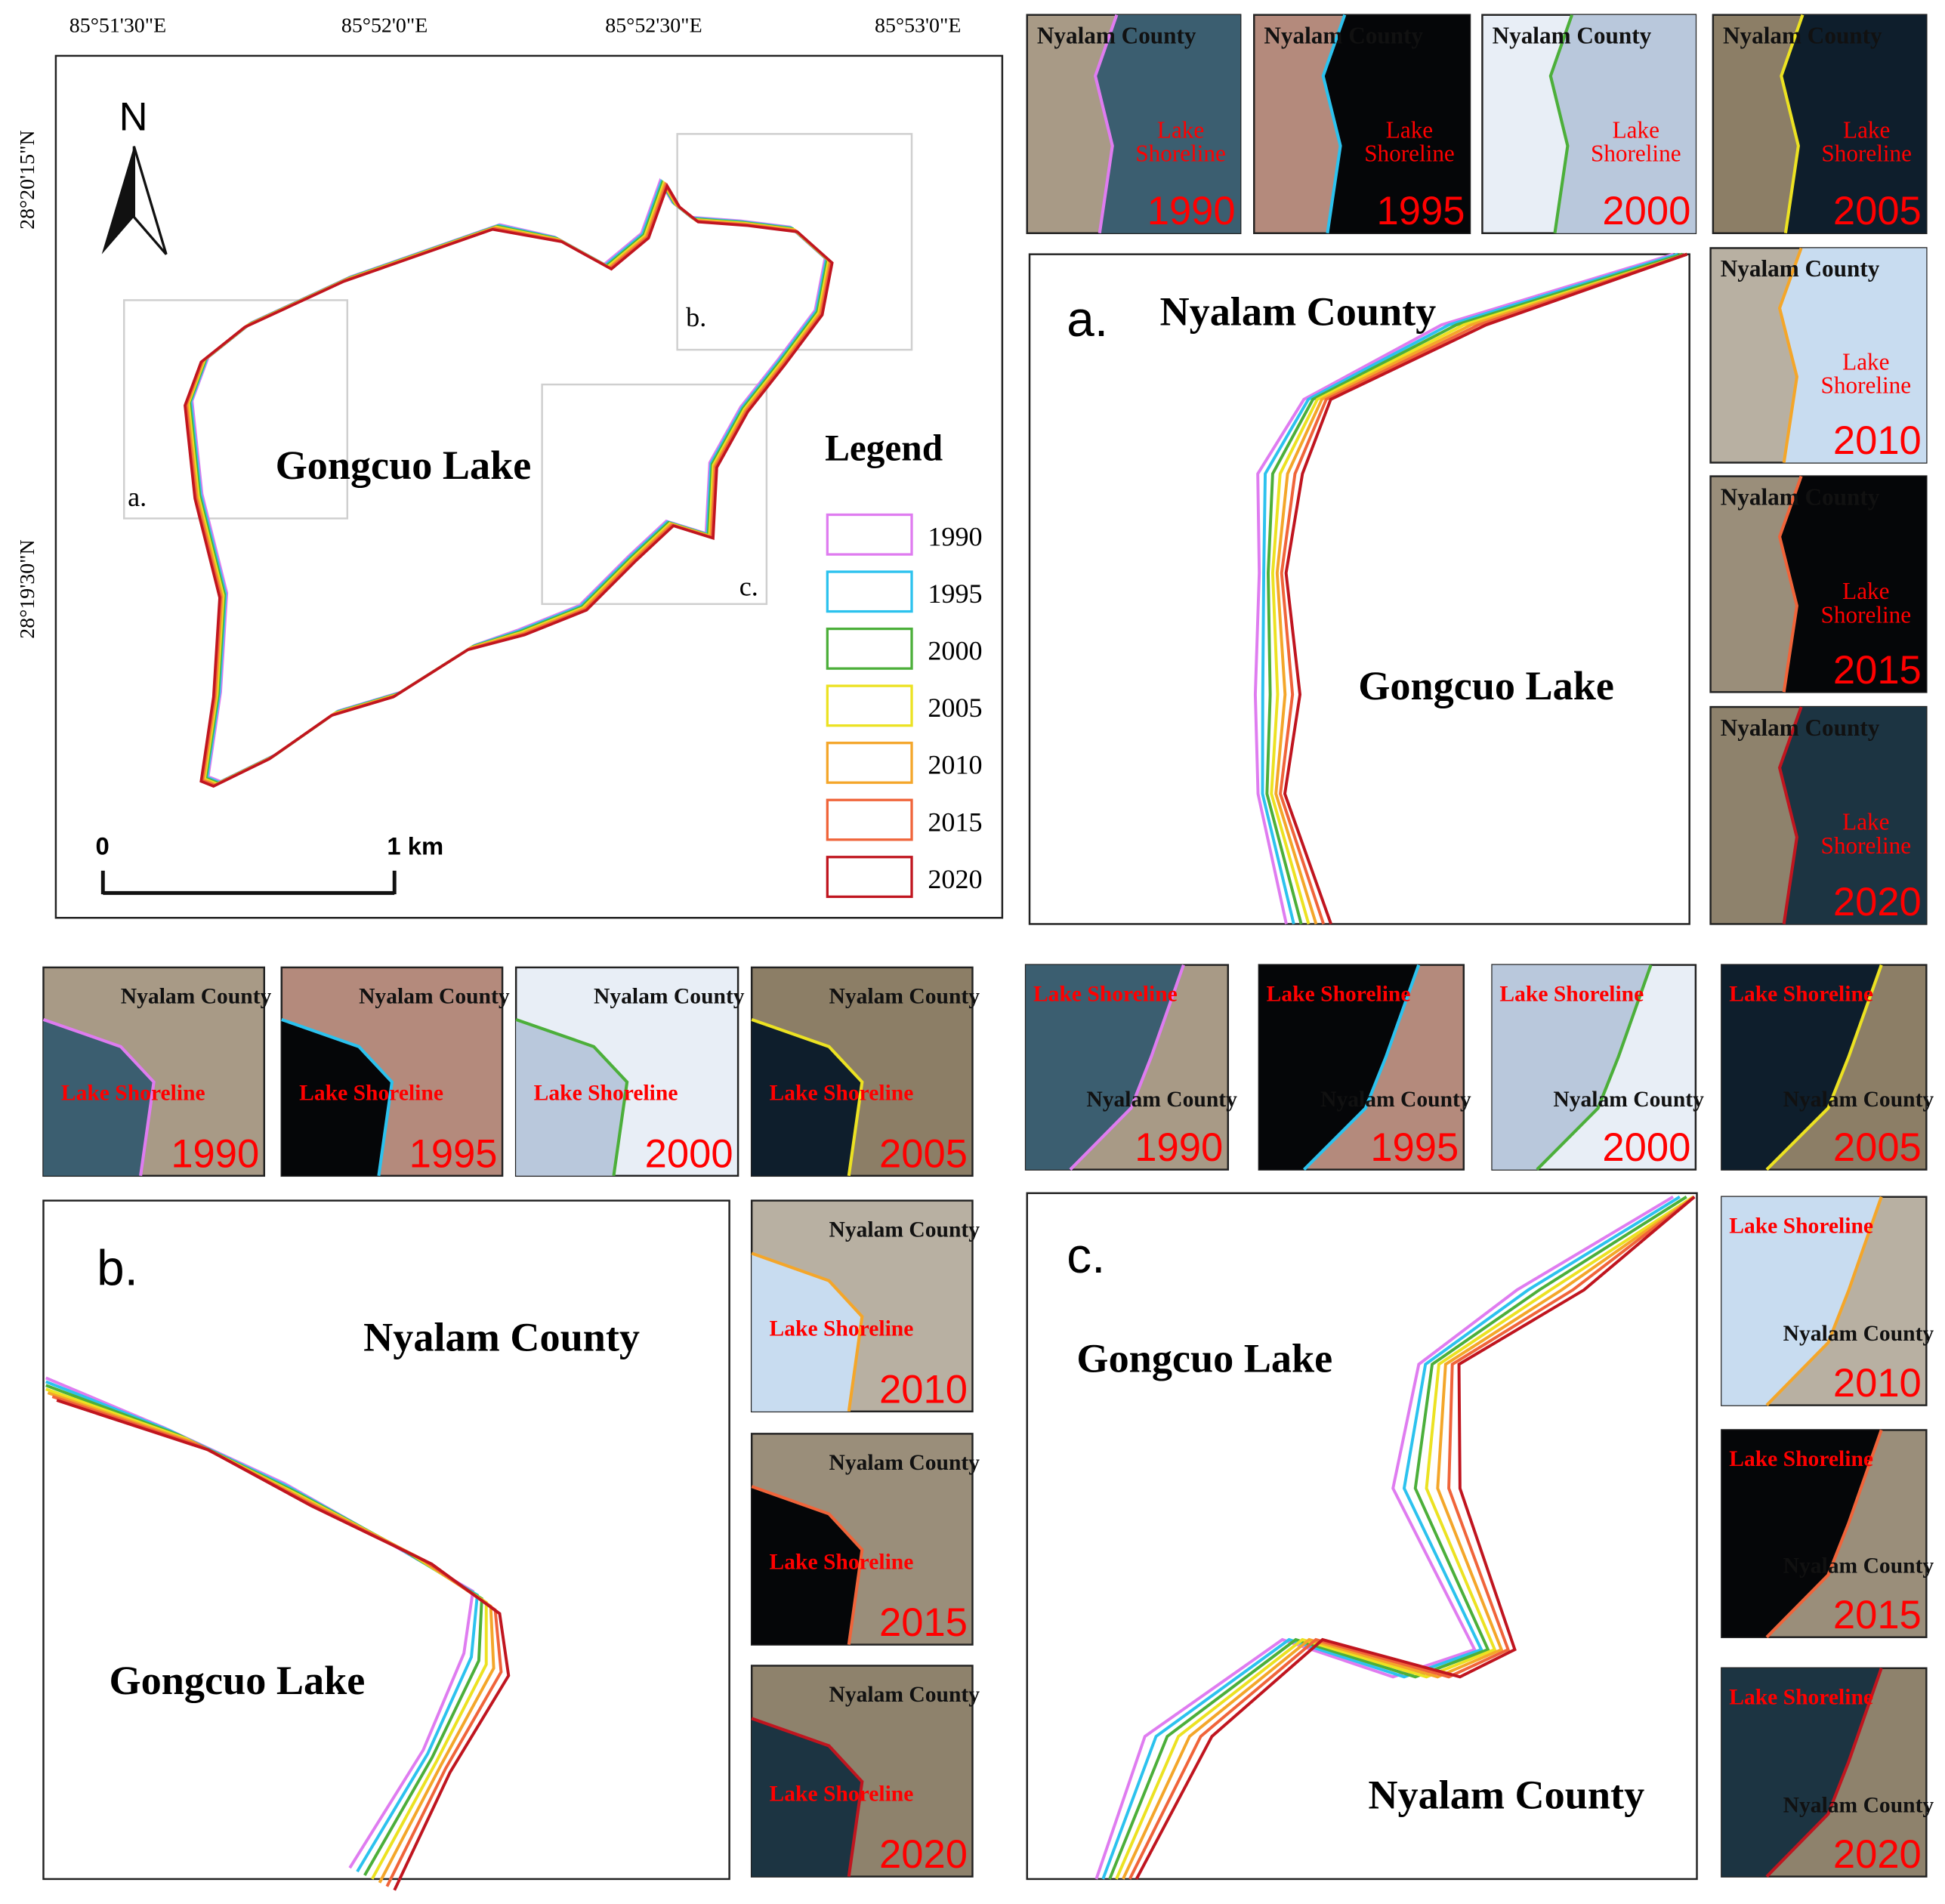  What do you see at coordinates (118, 26) in the screenshot?
I see `x-tick-label: 85°51'30"E` at bounding box center [118, 26].